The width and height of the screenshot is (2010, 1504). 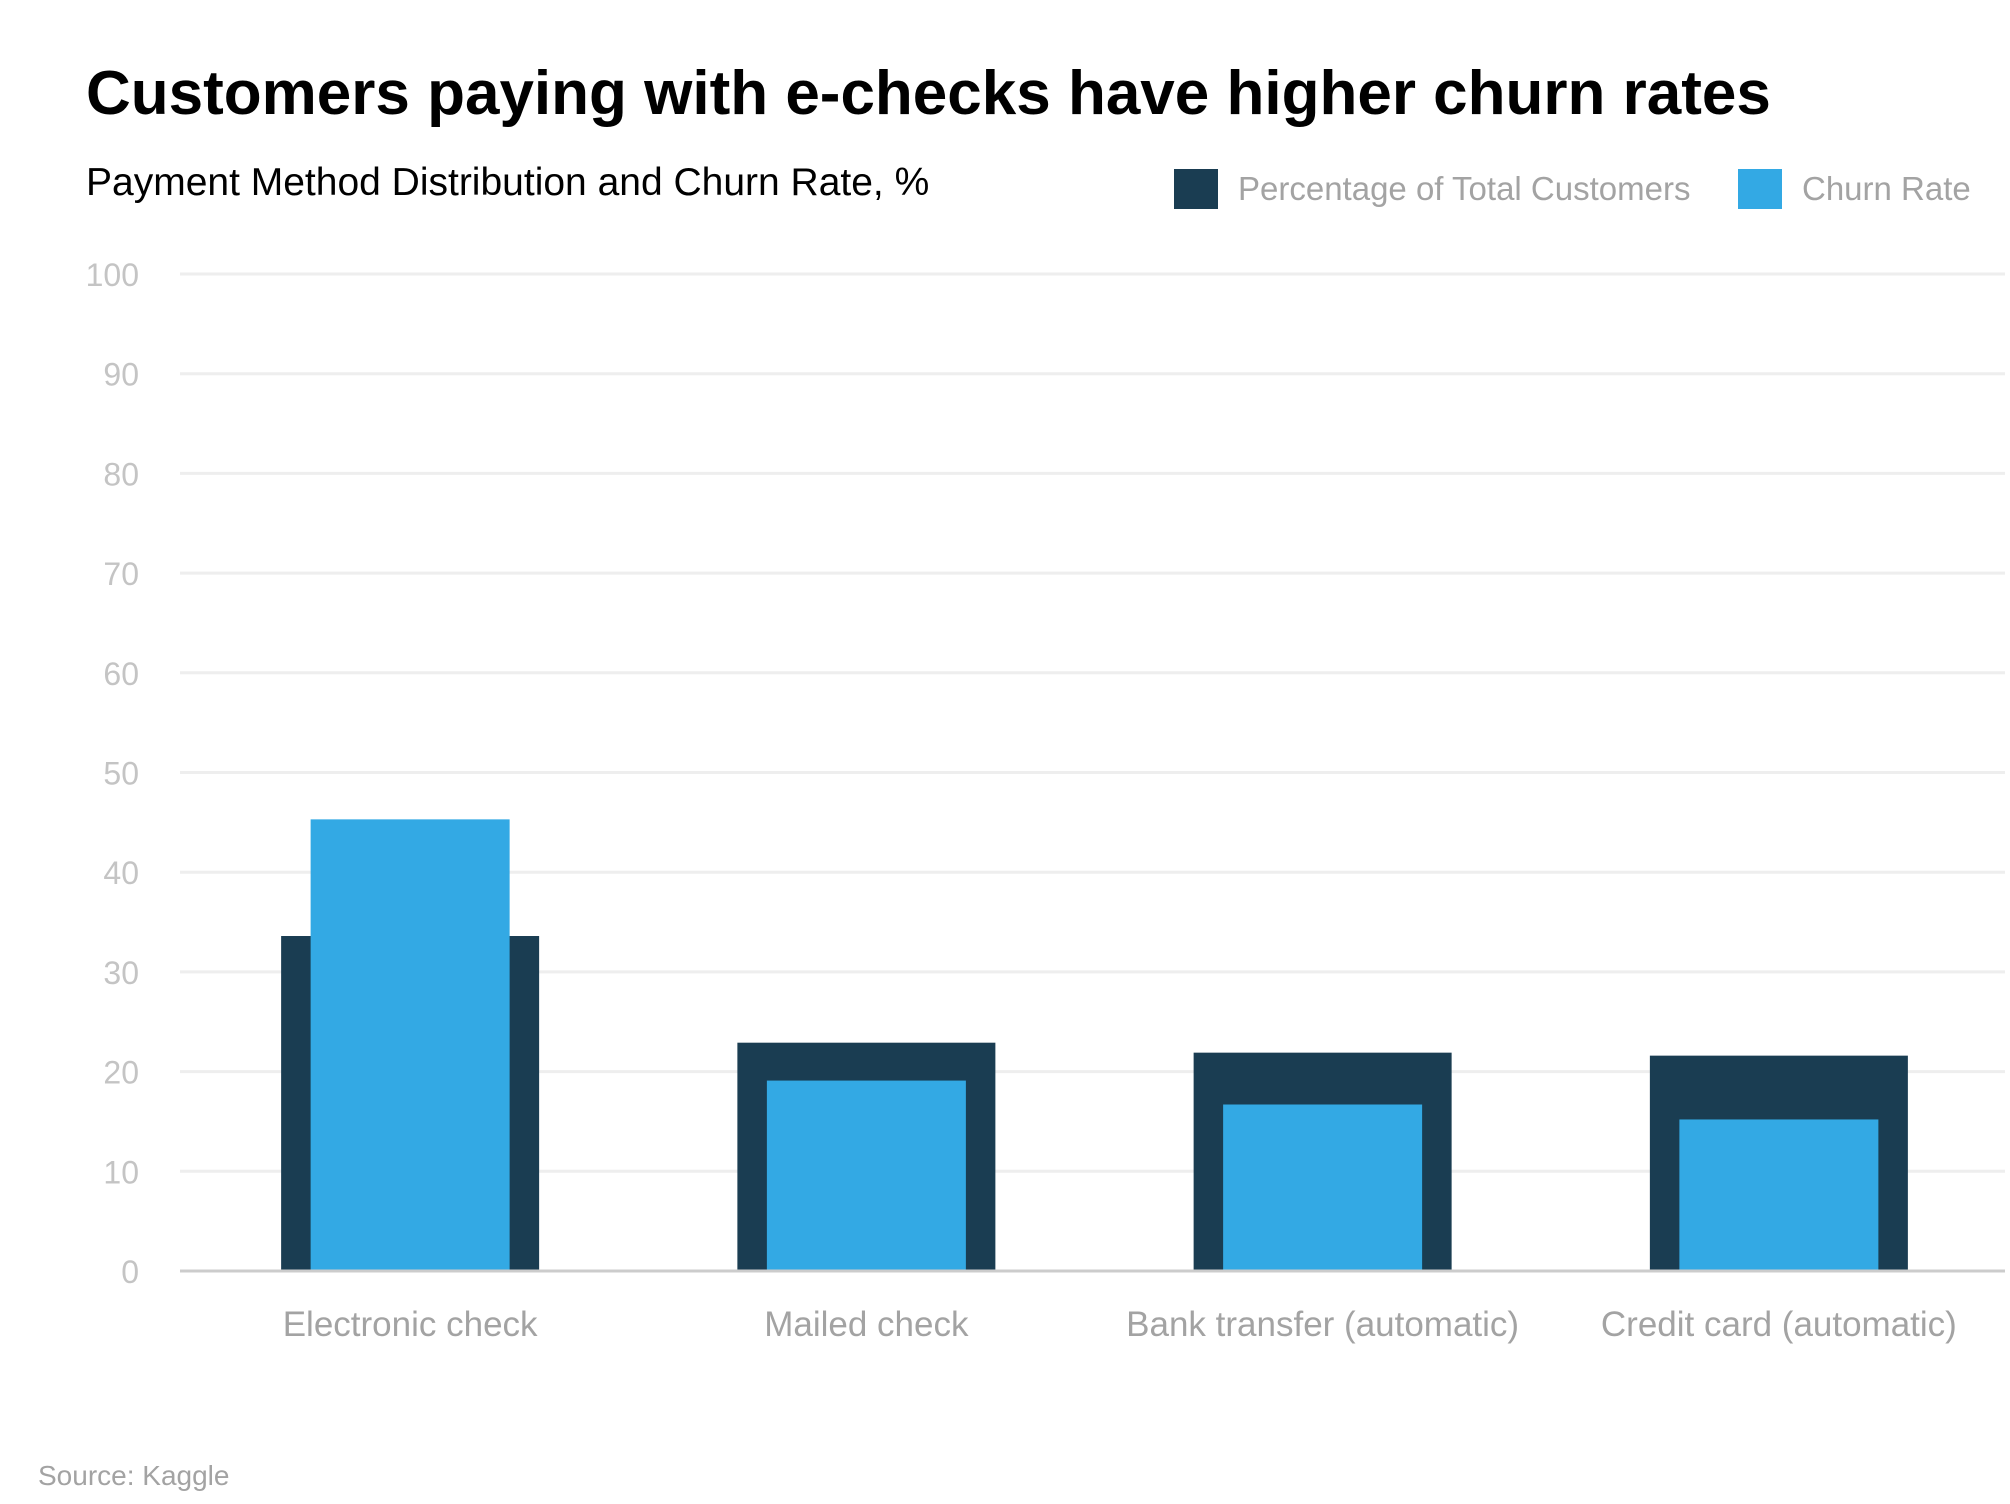 What do you see at coordinates (121, 1172) in the screenshot?
I see `y-tick-label: 10` at bounding box center [121, 1172].